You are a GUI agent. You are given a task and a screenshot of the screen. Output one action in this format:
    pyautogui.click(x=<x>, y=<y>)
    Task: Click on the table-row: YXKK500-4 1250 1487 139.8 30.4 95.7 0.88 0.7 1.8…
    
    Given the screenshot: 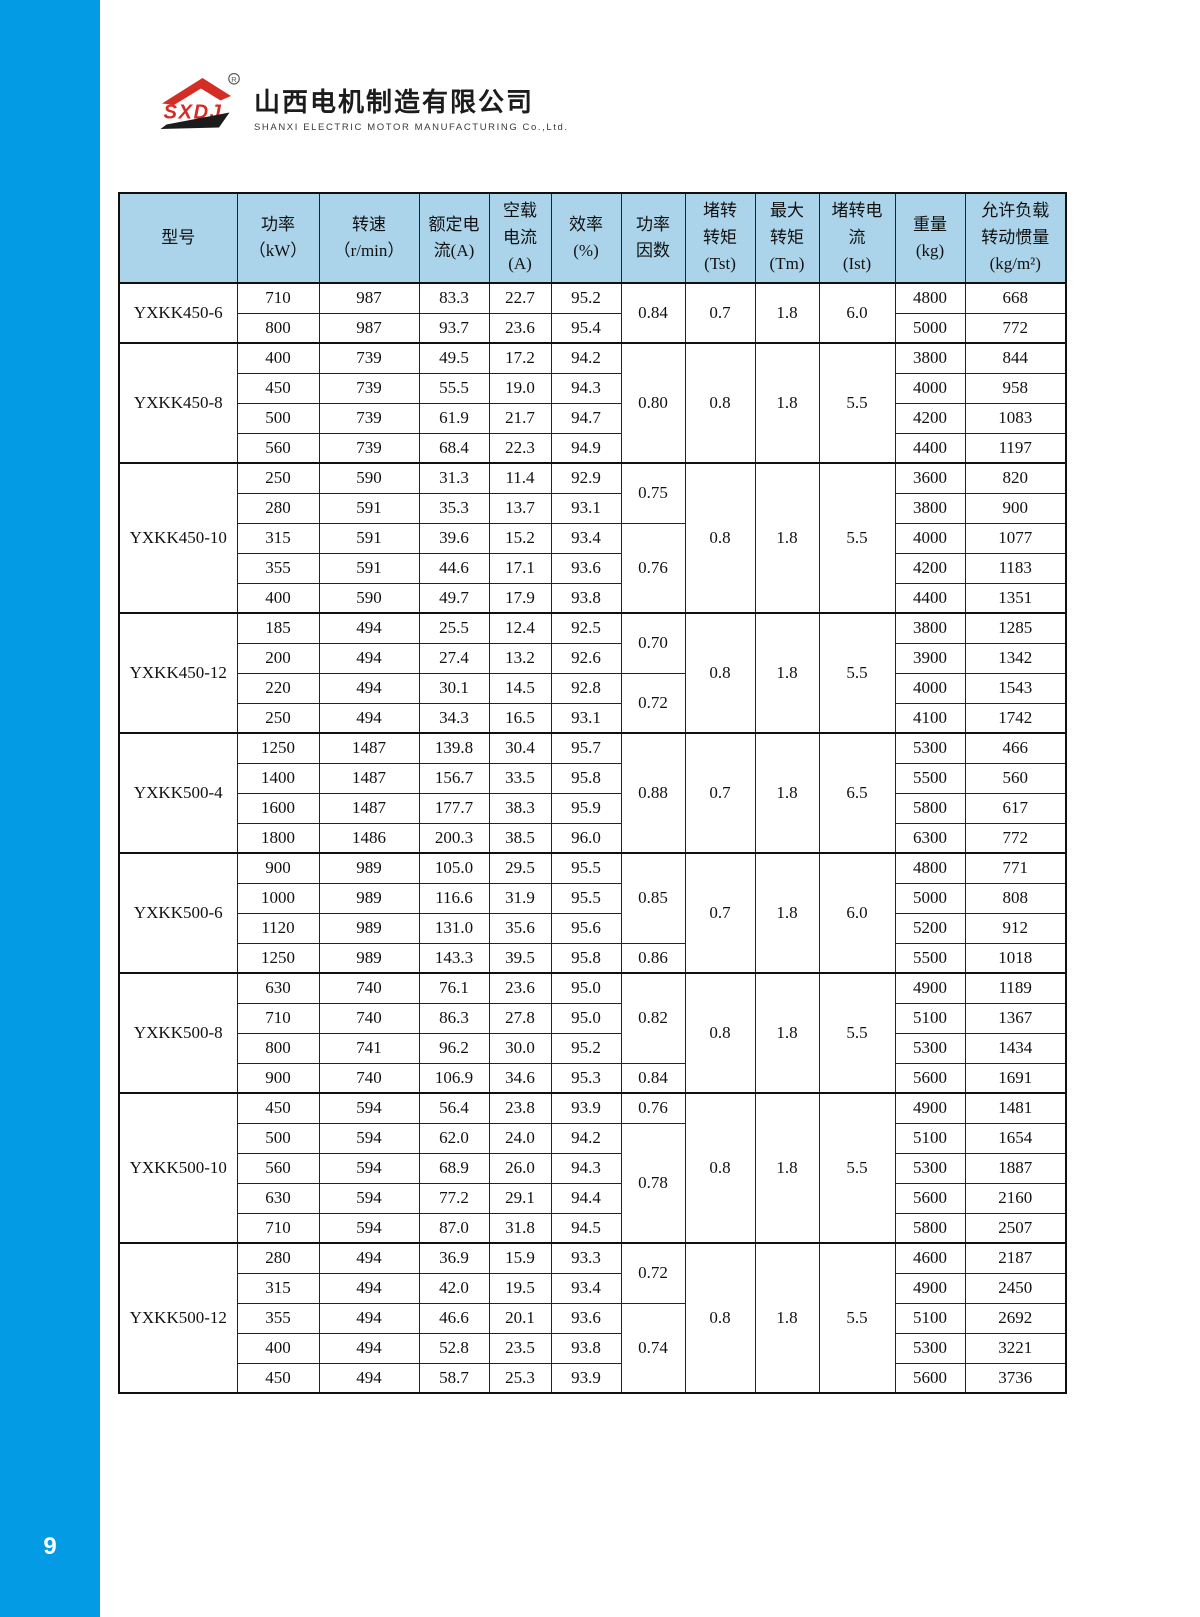 What is the action you would take?
    pyautogui.click(x=592, y=793)
    